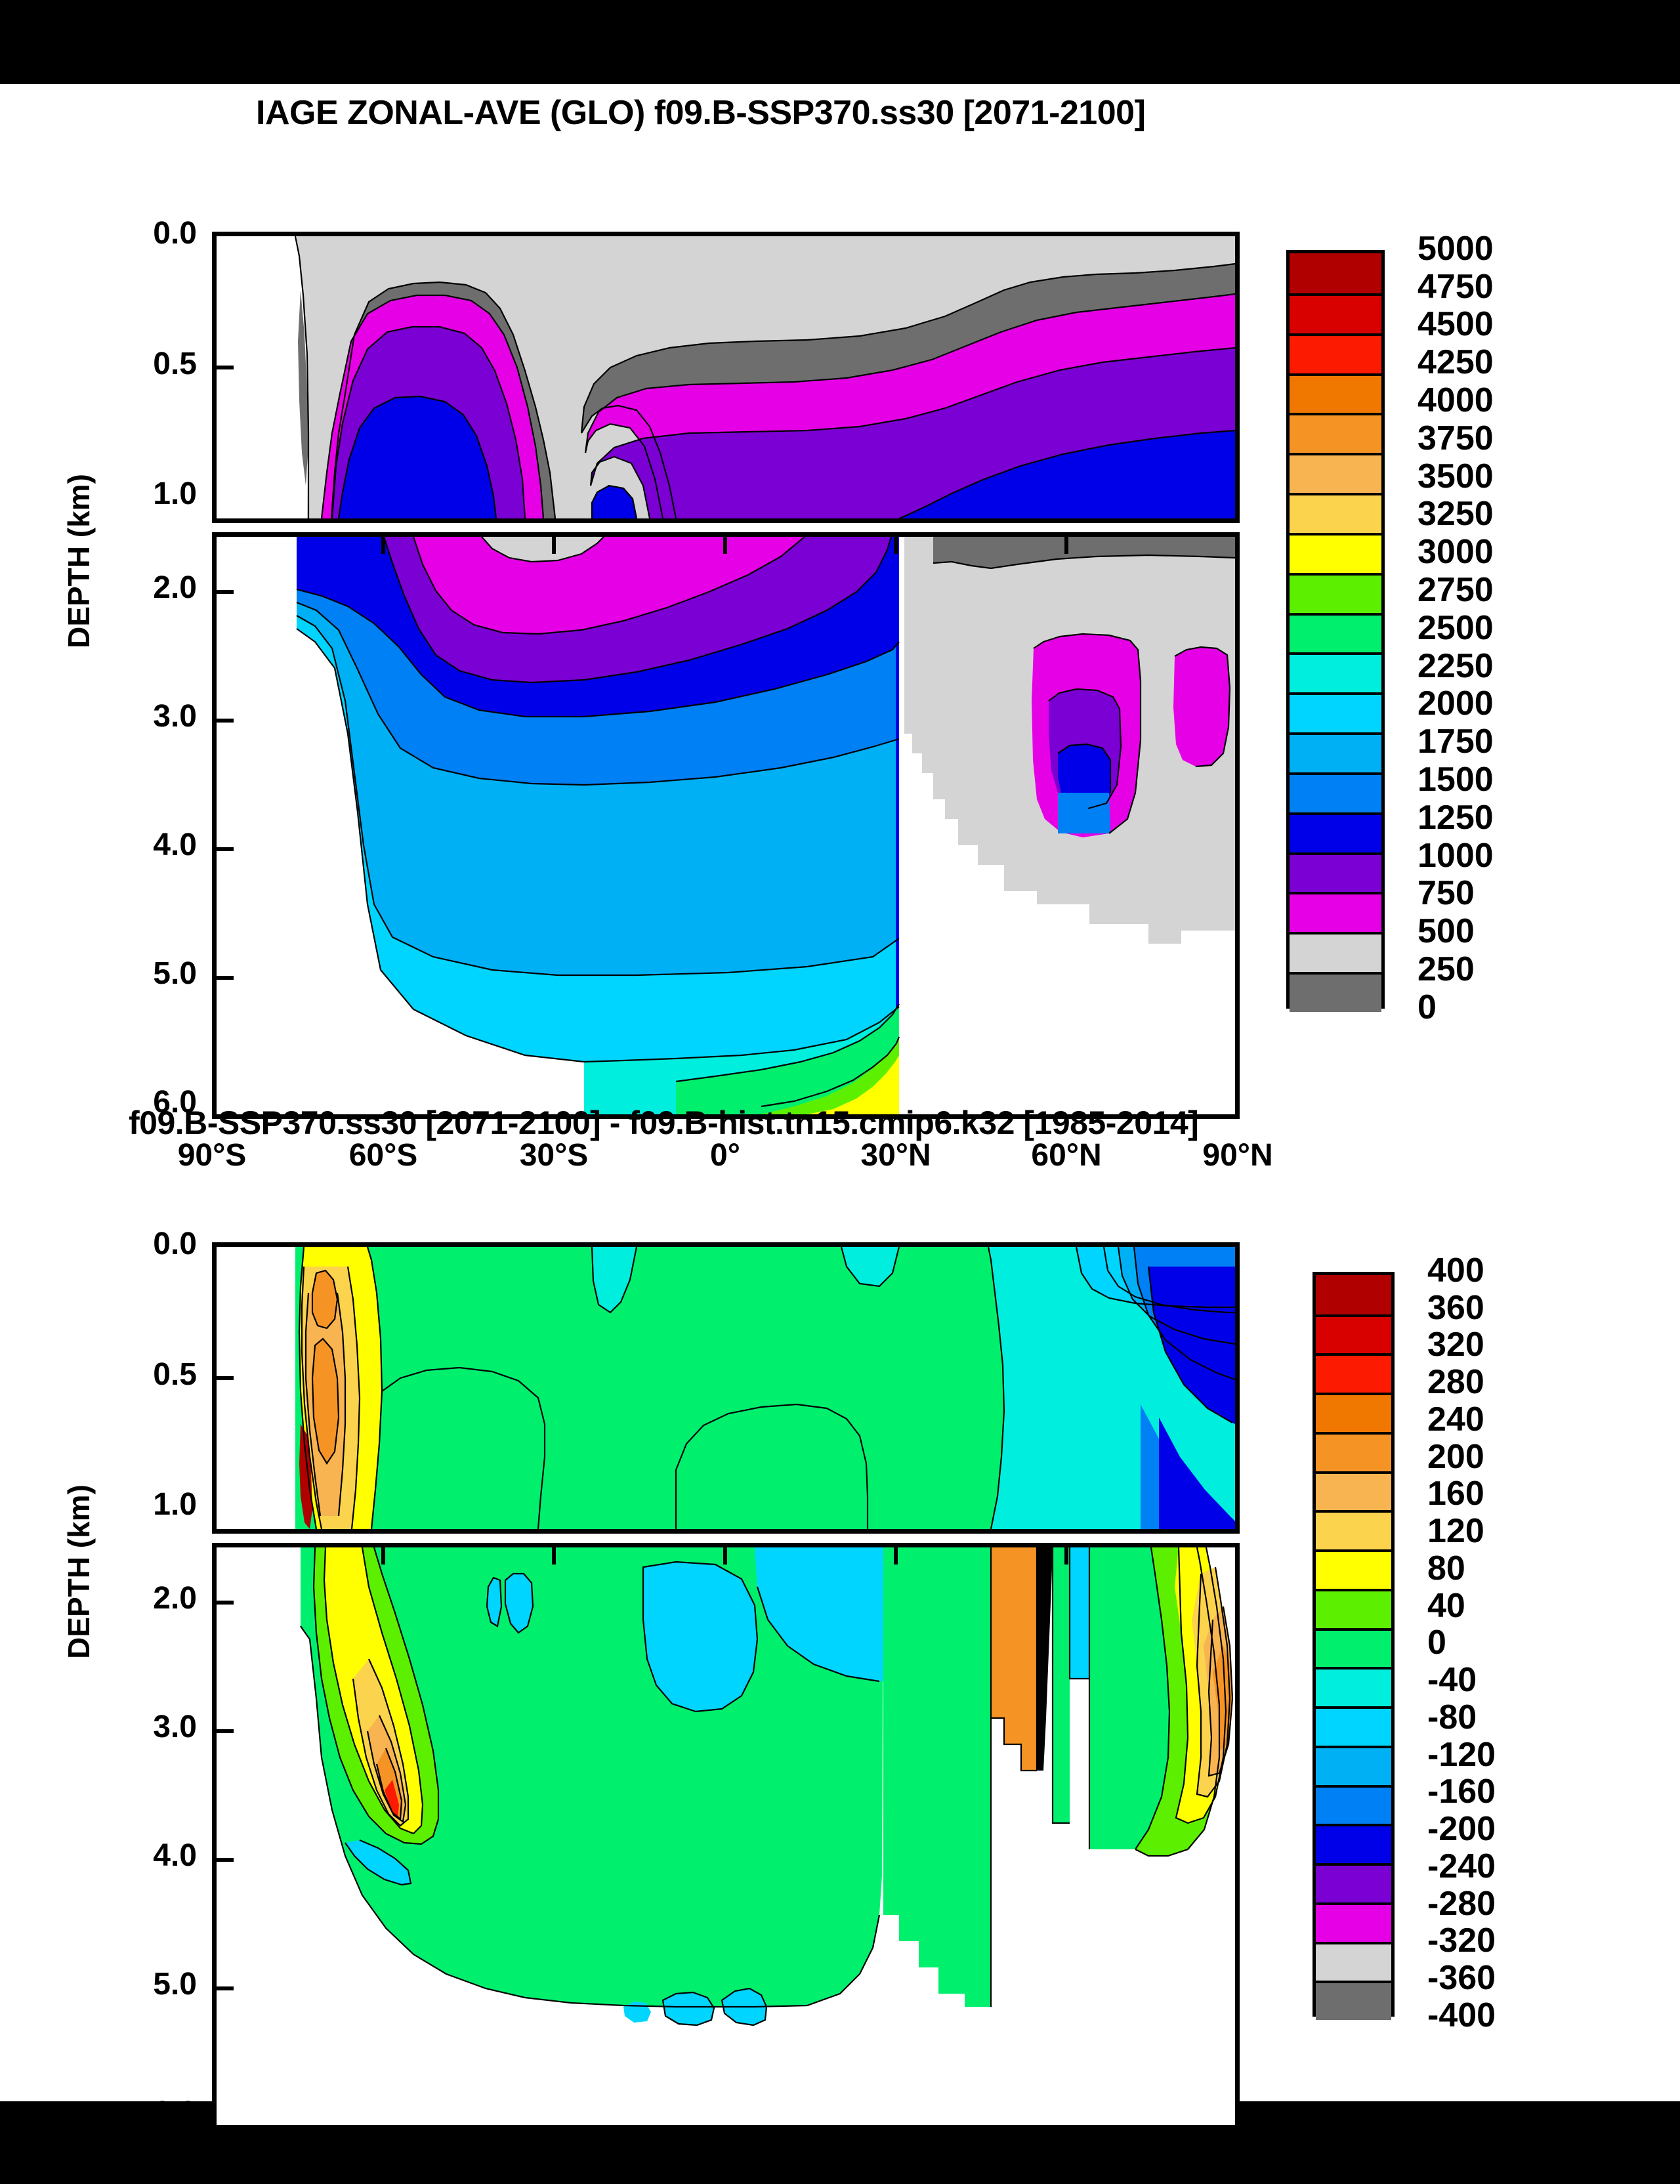 This screenshot has width=1680, height=2184. What do you see at coordinates (225, 721) in the screenshot?
I see `panel-top-lower-ytick-3.0` at bounding box center [225, 721].